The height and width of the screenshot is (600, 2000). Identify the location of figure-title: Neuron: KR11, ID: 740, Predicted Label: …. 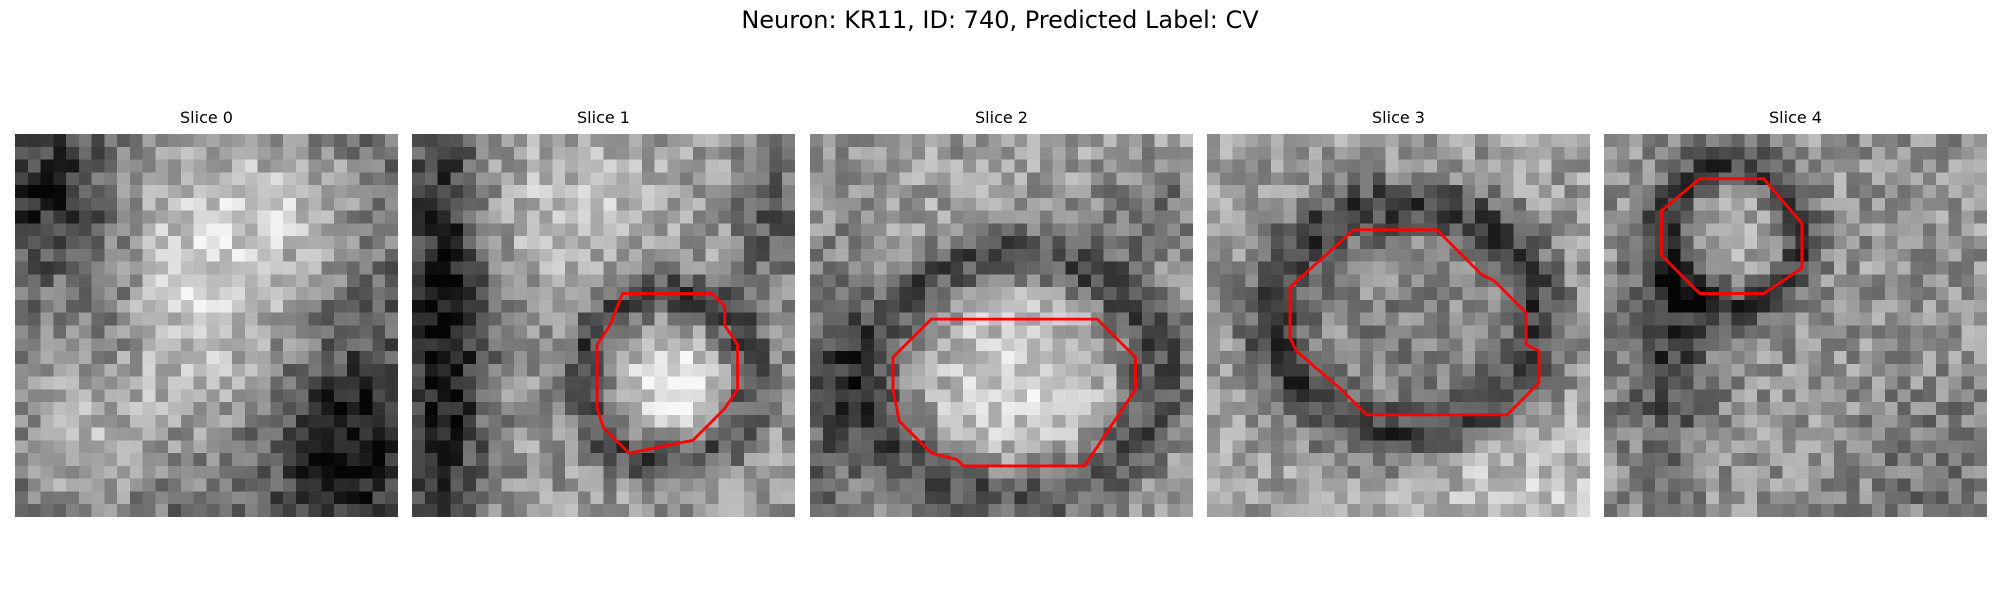
(1000, 20).